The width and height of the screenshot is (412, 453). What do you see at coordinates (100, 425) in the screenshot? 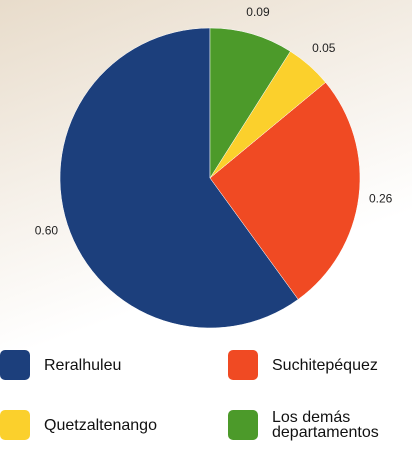
I see `legend-label: Quetzaltenango` at bounding box center [100, 425].